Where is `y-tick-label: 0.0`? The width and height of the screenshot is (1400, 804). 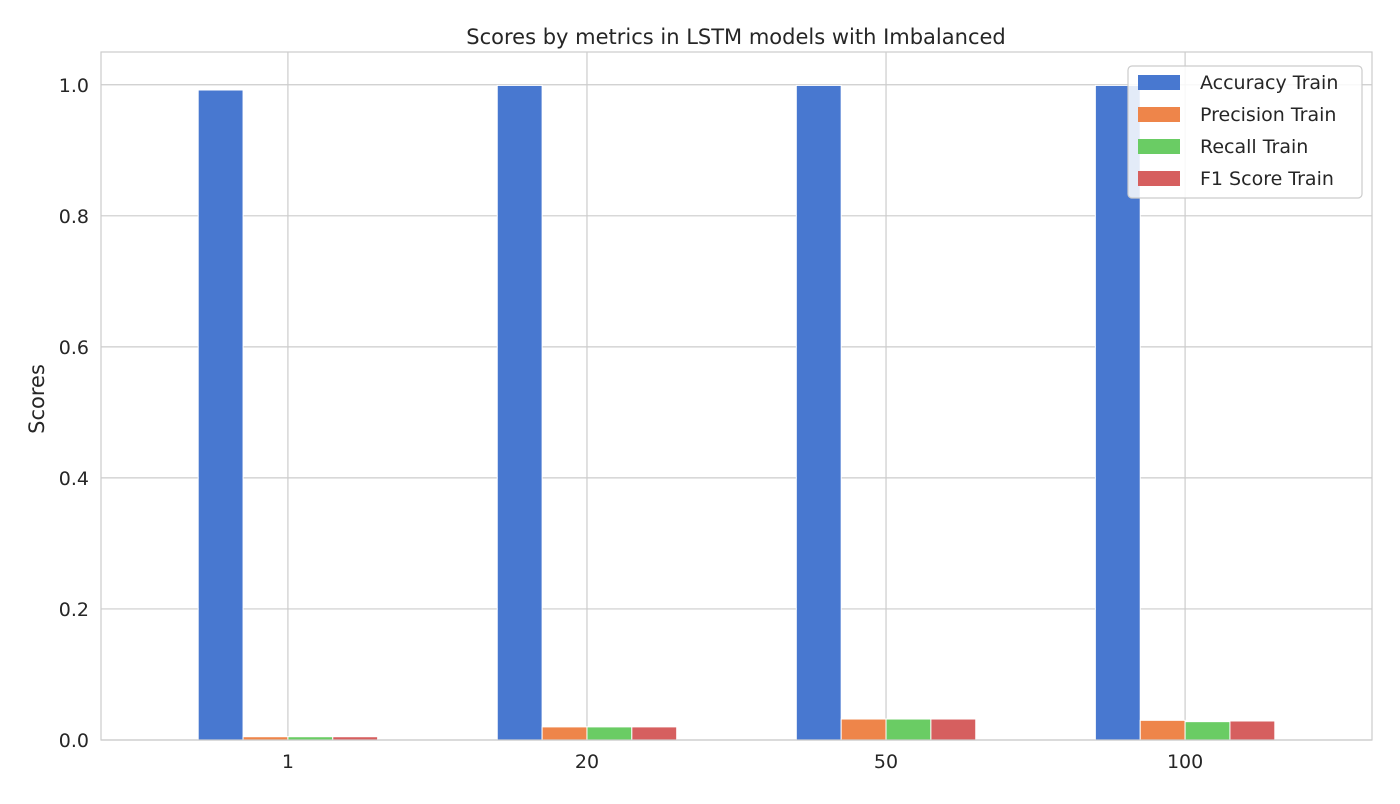
y-tick-label: 0.0 is located at coordinates (74, 741).